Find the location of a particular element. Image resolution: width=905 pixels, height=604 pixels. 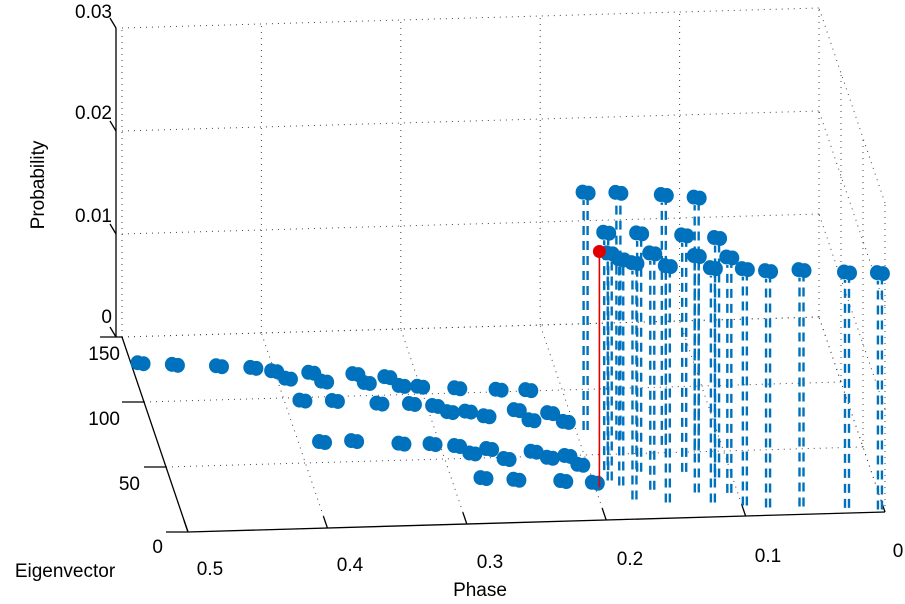

x-tick-label: 0.2 is located at coordinates (630, 559).